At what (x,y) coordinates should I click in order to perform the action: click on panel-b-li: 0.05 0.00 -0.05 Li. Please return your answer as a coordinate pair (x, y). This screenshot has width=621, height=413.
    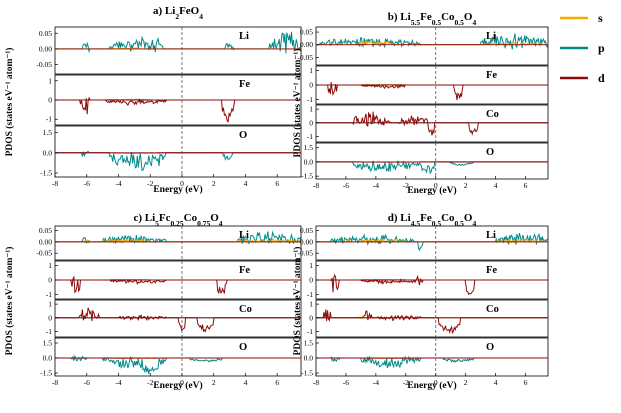
    Looking at the image, I should click on (423, 46).